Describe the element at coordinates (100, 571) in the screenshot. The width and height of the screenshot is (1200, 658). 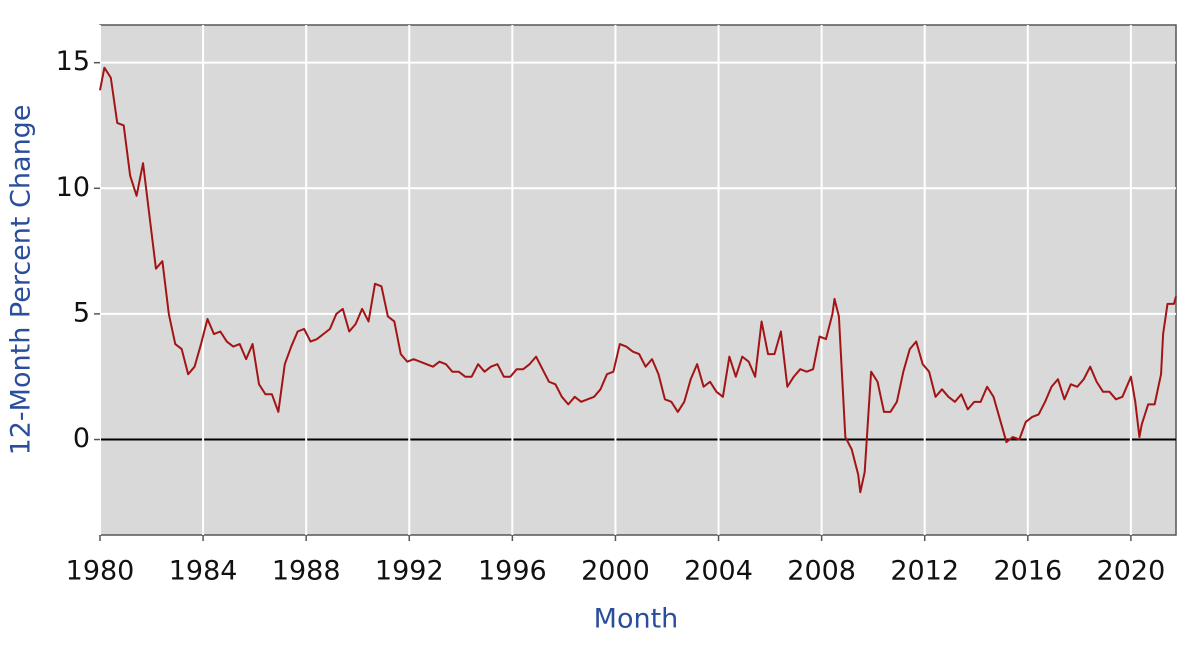
I see `x-tick-label: 1980` at that location.